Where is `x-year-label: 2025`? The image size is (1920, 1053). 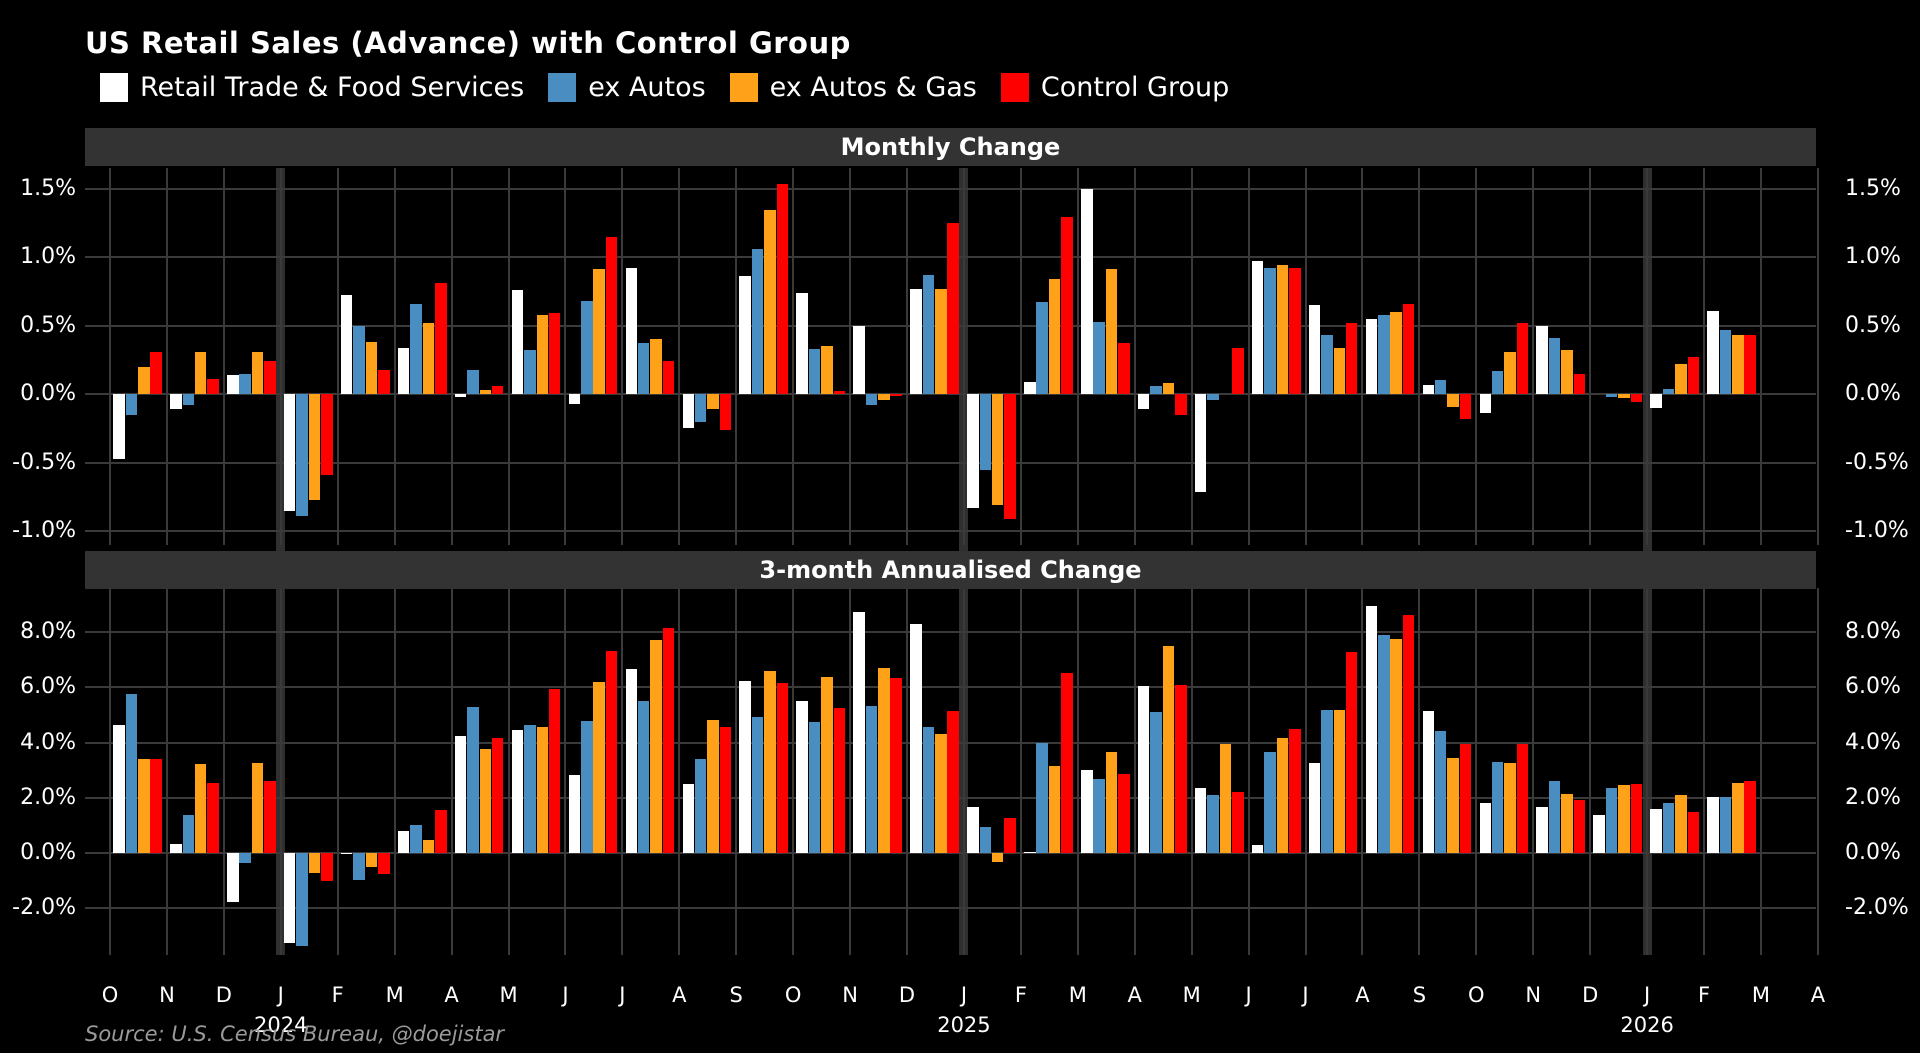
x-year-label: 2025 is located at coordinates (964, 1025).